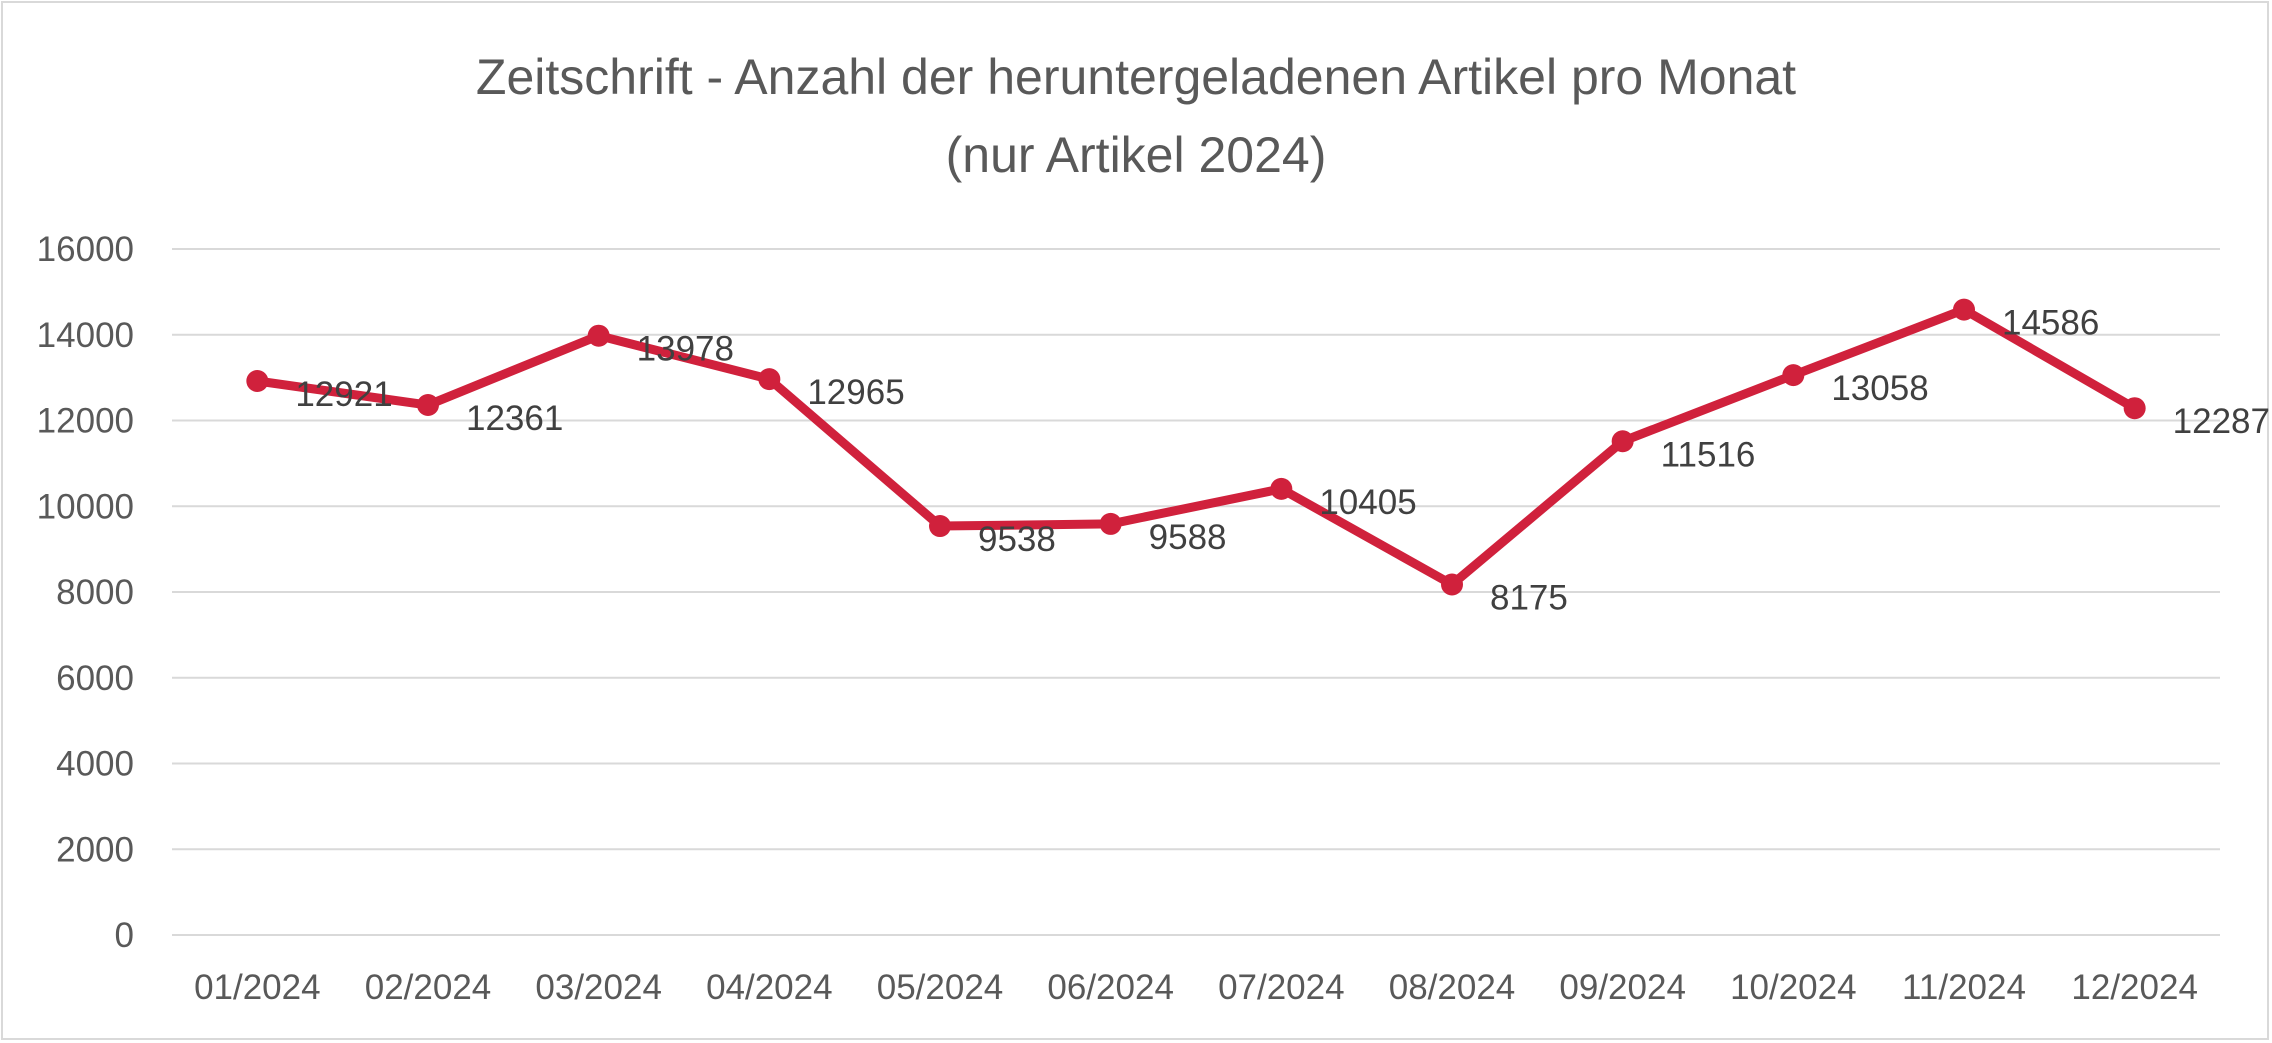 The height and width of the screenshot is (1043, 2272). Describe the element at coordinates (85, 506) in the screenshot. I see `y-tick-label: 10000` at that location.